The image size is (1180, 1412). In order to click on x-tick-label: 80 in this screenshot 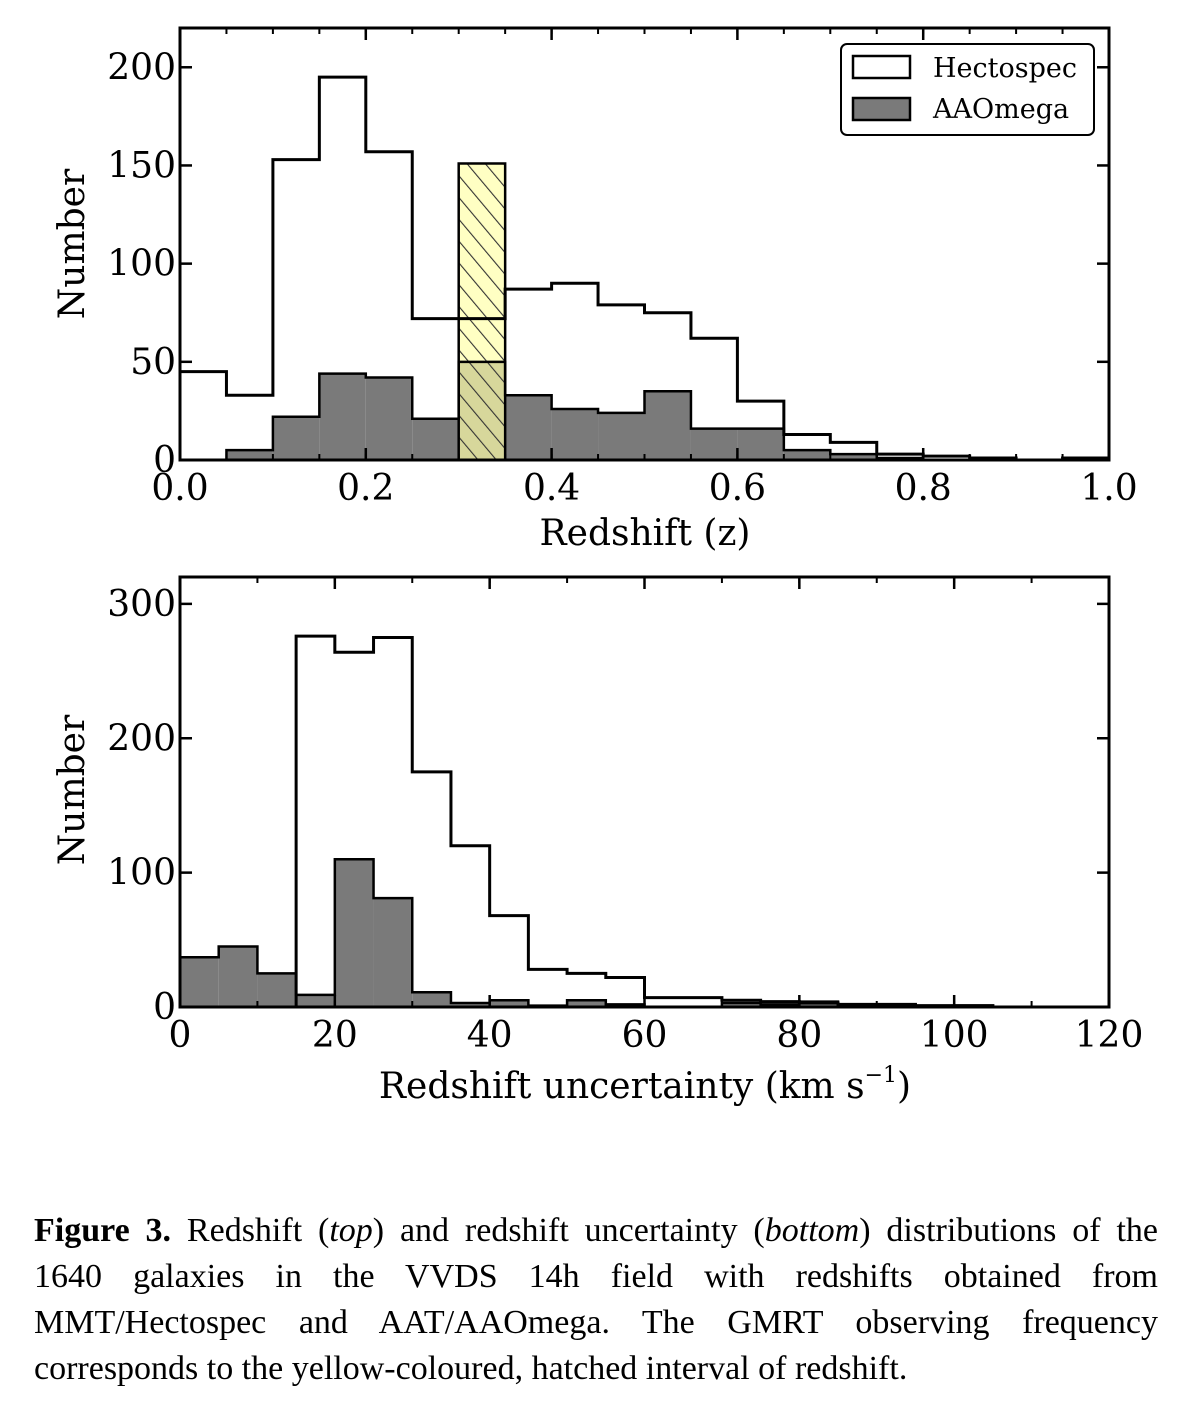, I will do `click(799, 1035)`.